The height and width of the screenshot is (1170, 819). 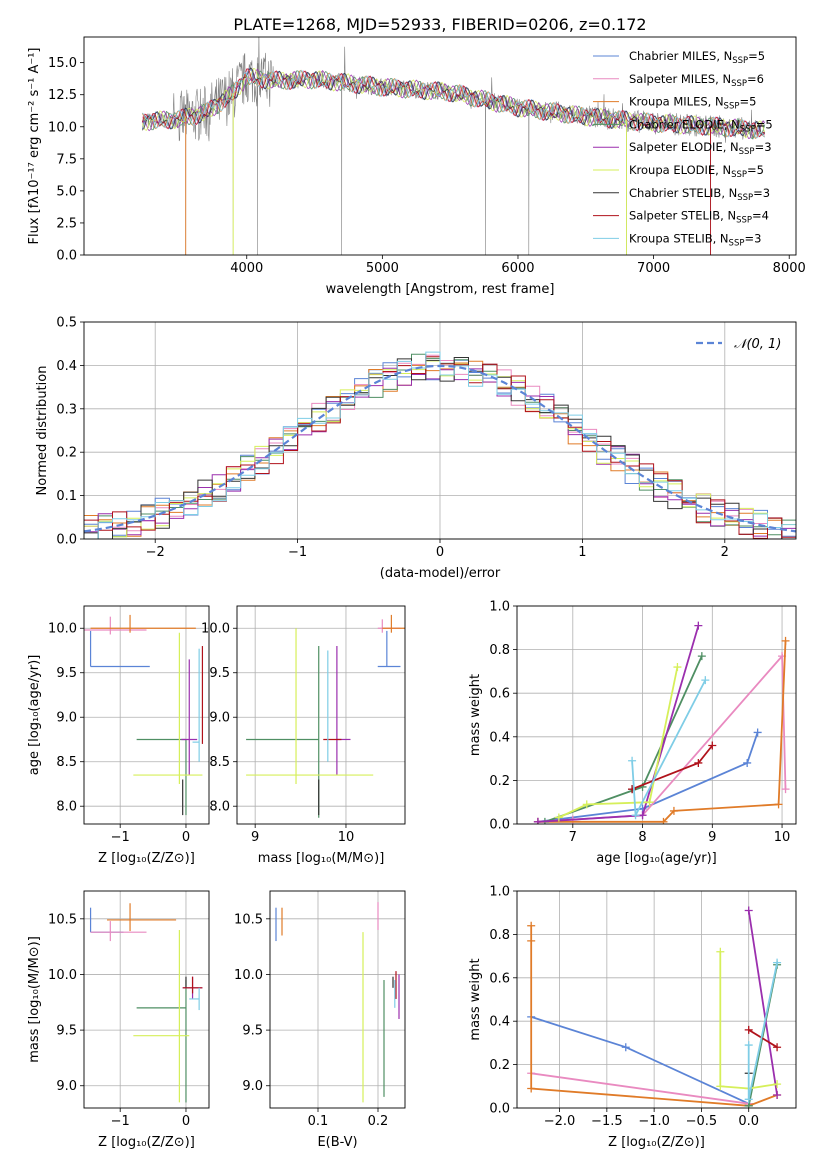 I want to click on plot-area-residuals, so click(x=440, y=445).